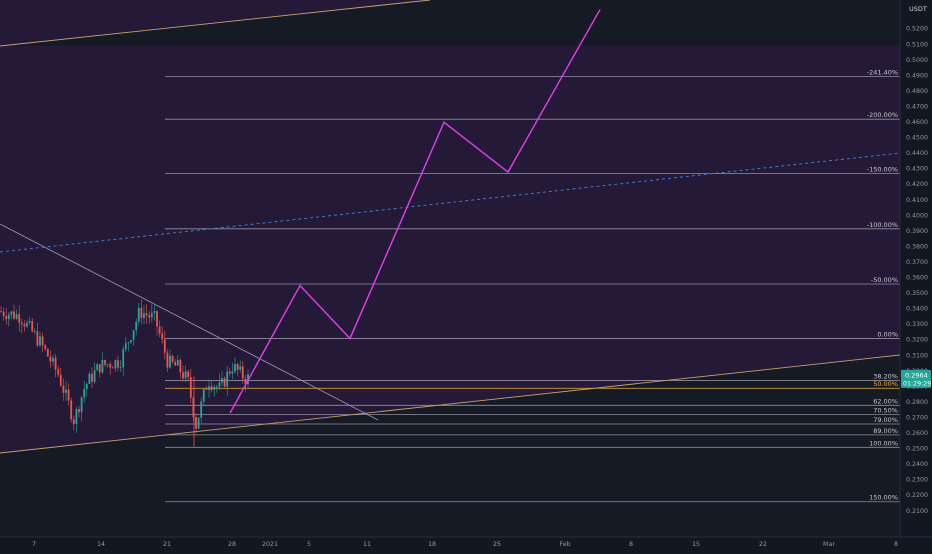 The image size is (932, 554). What do you see at coordinates (367, 544) in the screenshot?
I see `time-tick-label: 11` at bounding box center [367, 544].